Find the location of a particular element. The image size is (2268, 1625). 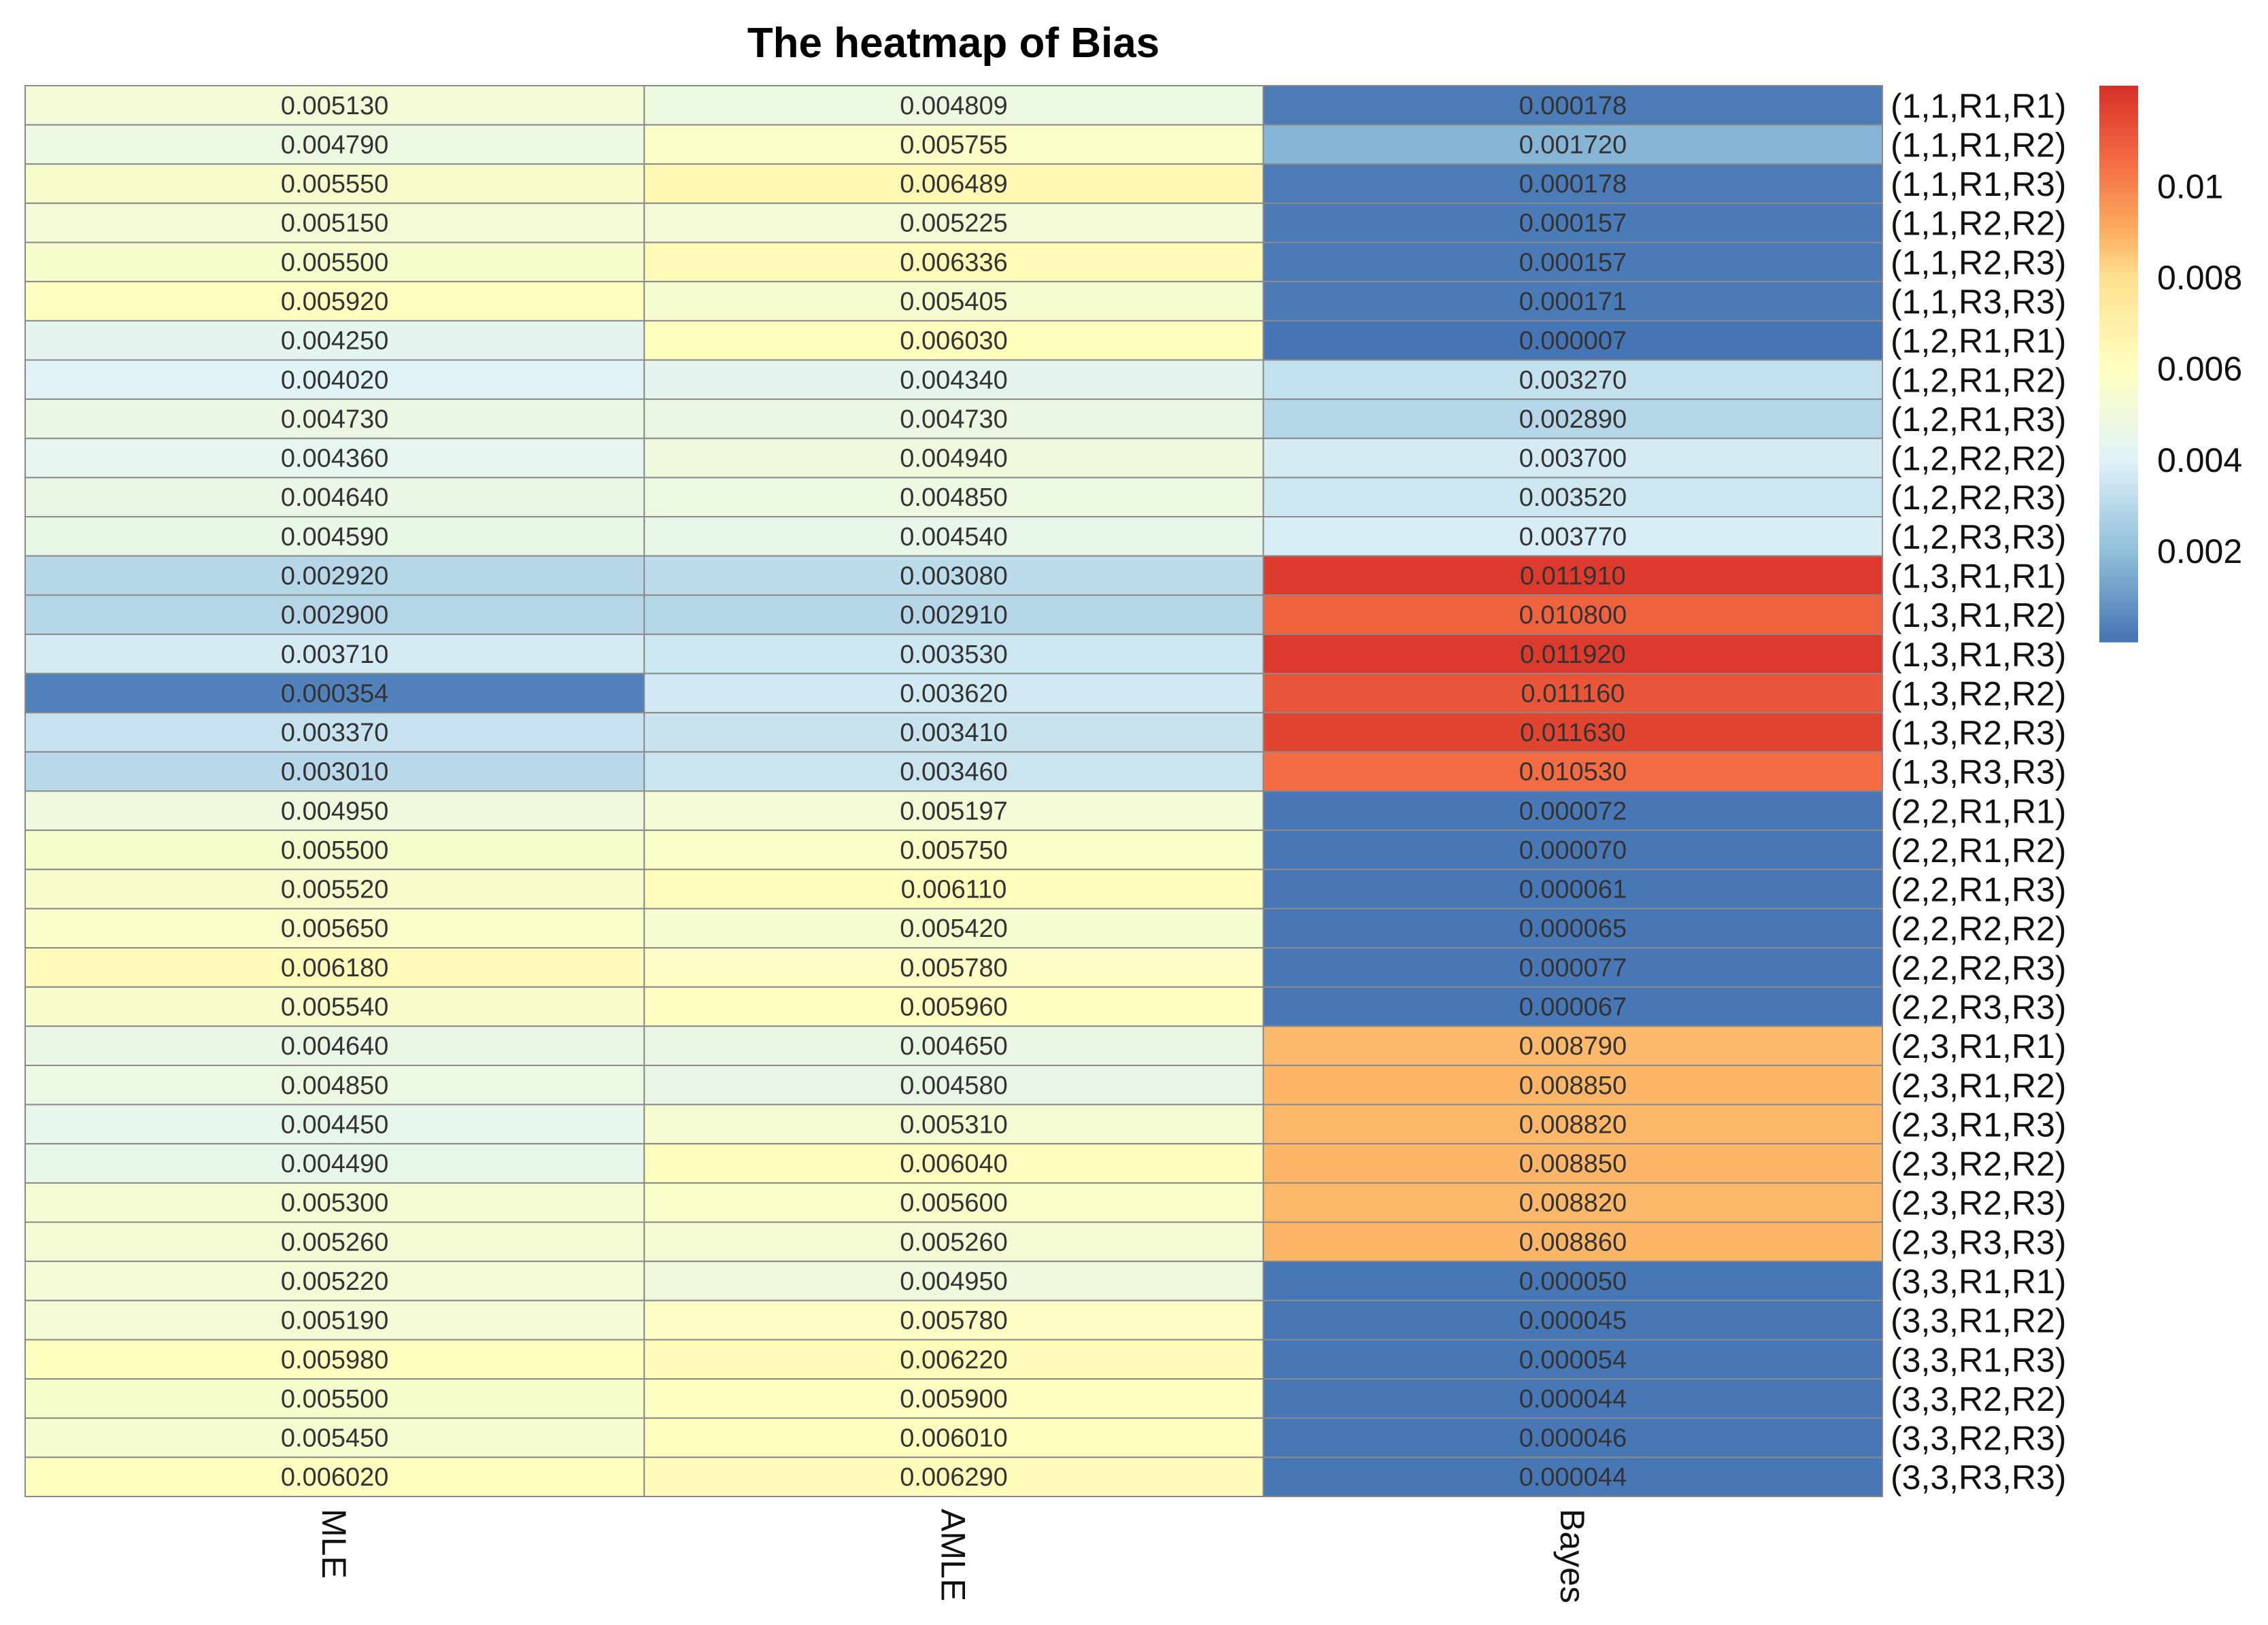

cell-value-label: 0.000045 is located at coordinates (1573, 1321).